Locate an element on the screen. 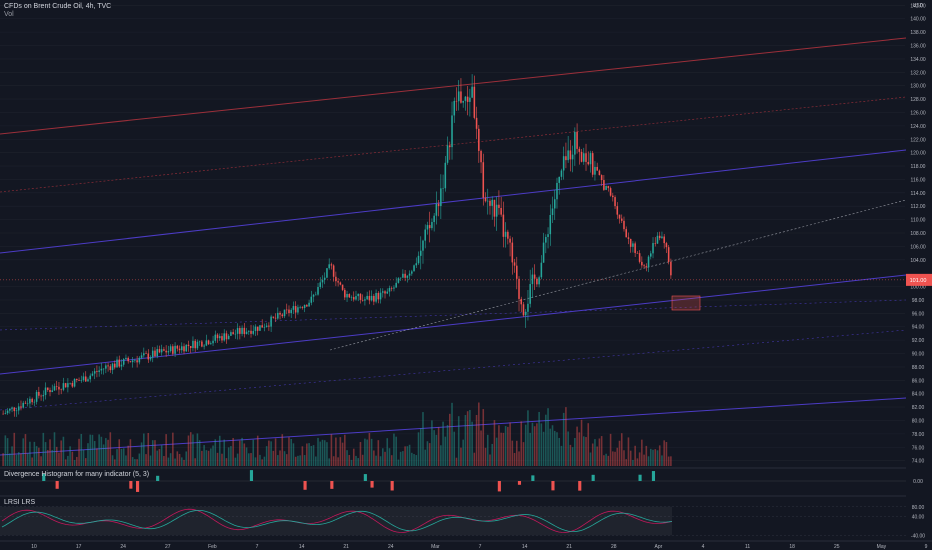  y-tick-label: 84.00 is located at coordinates (918, 395).